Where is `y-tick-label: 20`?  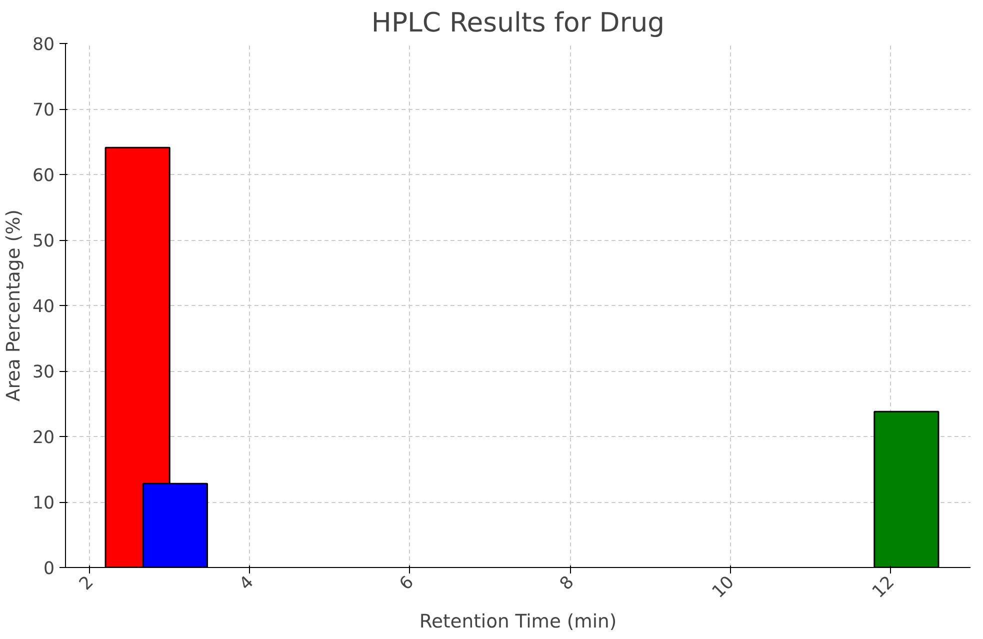
y-tick-label: 20 is located at coordinates (43, 438).